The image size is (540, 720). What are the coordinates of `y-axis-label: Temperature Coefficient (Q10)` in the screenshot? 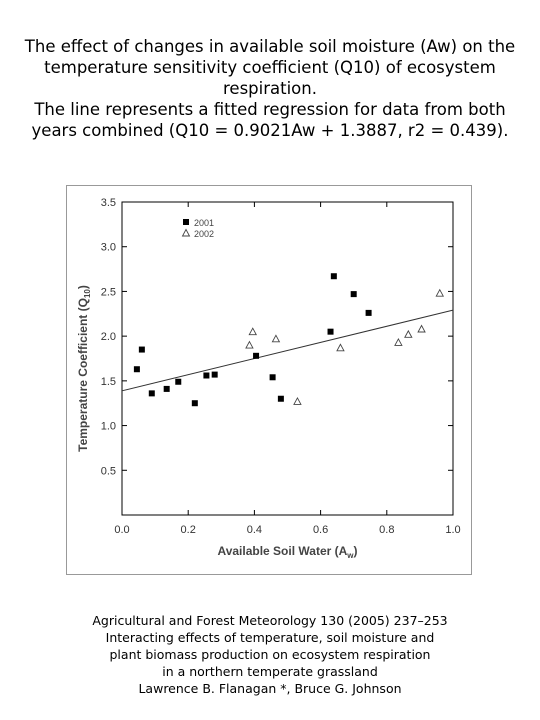 It's located at (84, 368).